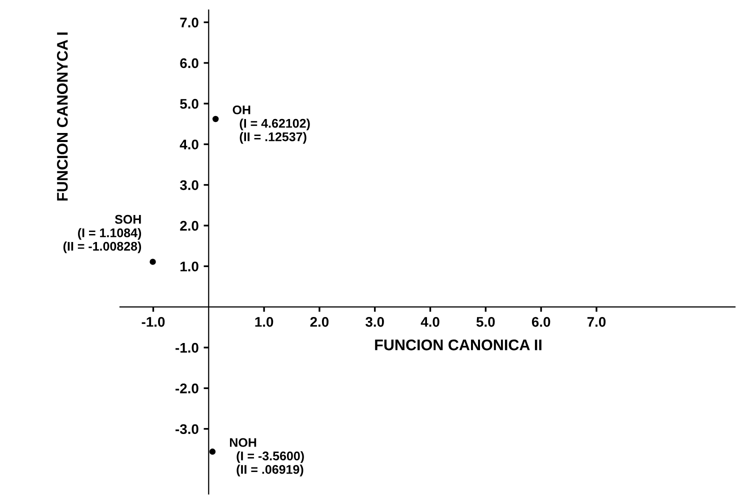 The width and height of the screenshot is (750, 504). What do you see at coordinates (187, 389) in the screenshot?
I see `y-tick-label: -2.0` at bounding box center [187, 389].